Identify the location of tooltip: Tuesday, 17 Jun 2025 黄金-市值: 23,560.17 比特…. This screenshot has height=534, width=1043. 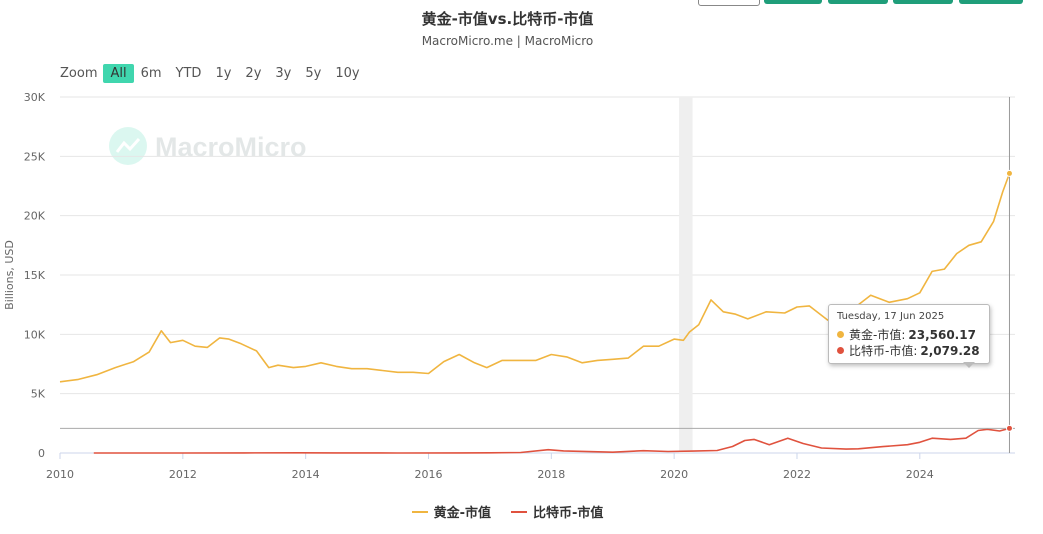
(909, 334).